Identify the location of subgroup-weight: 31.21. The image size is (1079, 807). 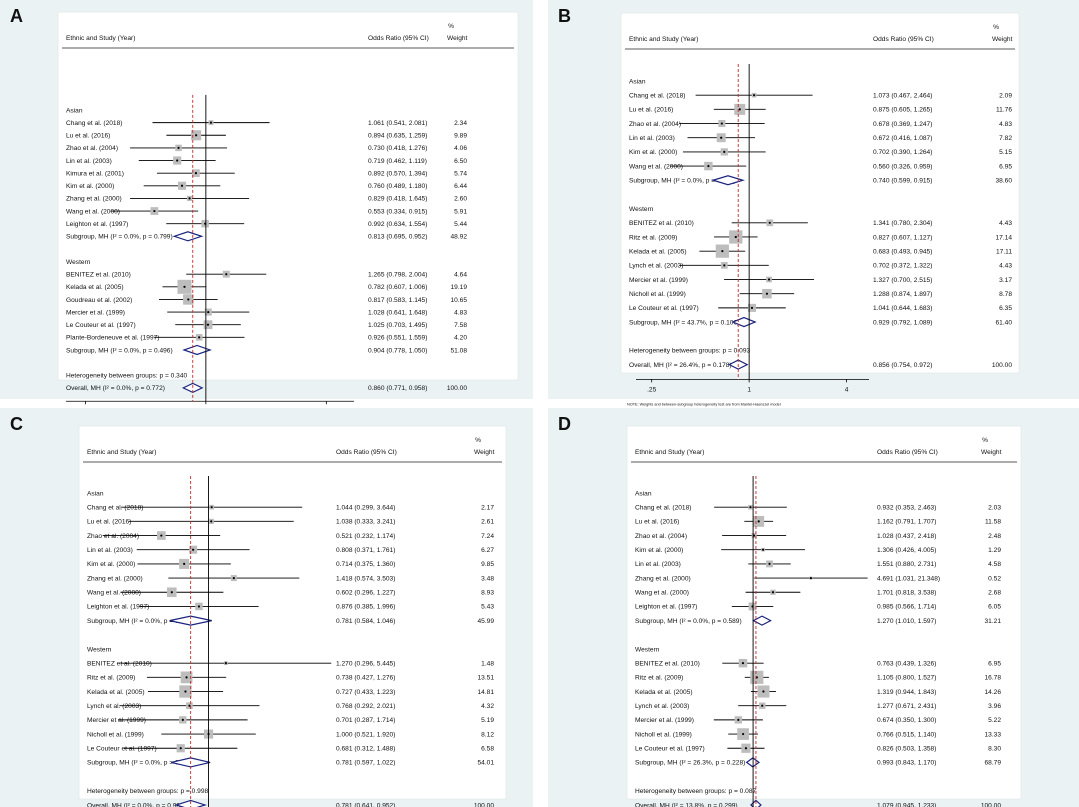
(992, 621).